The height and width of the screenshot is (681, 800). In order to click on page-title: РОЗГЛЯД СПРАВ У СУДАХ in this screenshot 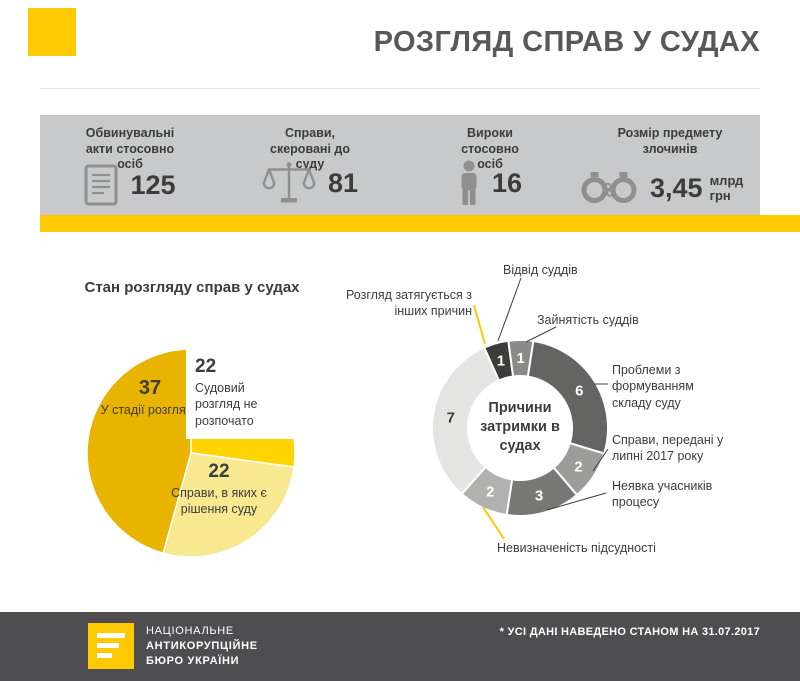, I will do `click(566, 42)`.